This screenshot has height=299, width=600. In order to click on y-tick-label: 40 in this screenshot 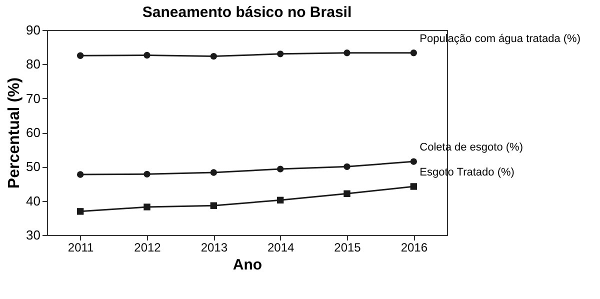, I will do `click(33, 200)`.